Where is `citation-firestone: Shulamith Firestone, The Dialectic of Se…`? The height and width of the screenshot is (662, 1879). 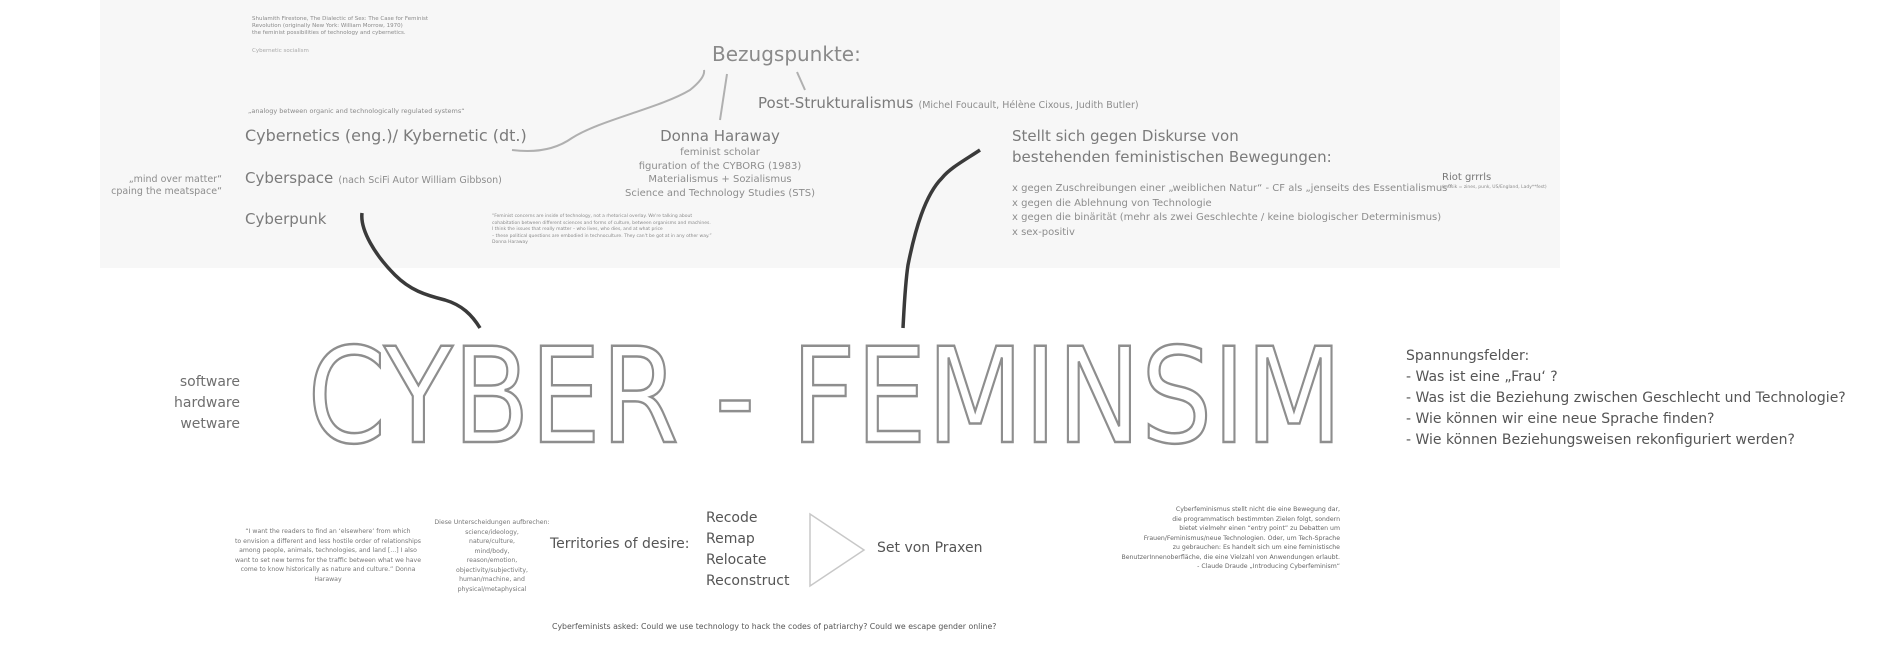
citation-firestone: Shulamith Firestone, The Dialectic of Se… is located at coordinates (340, 26).